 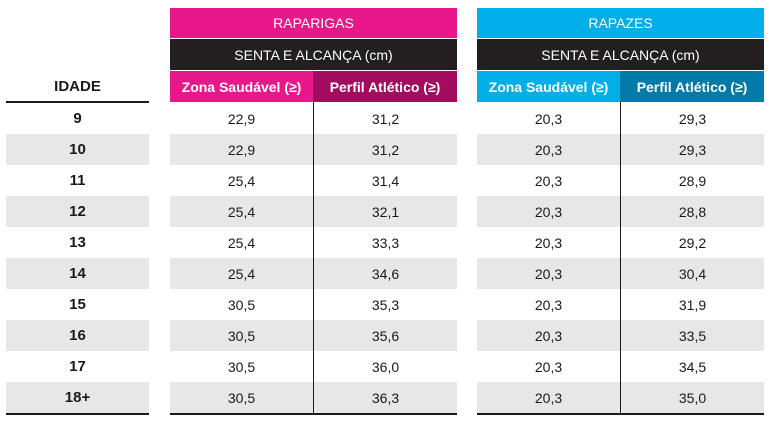 What do you see at coordinates (77, 304) in the screenshot?
I see `age-cell: 15` at bounding box center [77, 304].